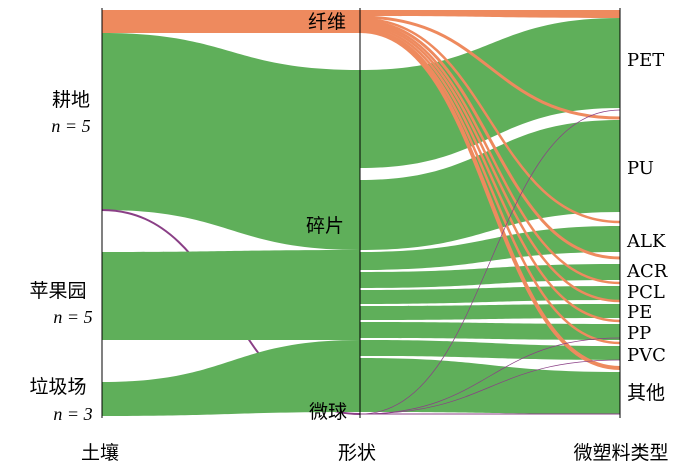  I want to click on plastic-node-label: ACR, so click(647, 271).